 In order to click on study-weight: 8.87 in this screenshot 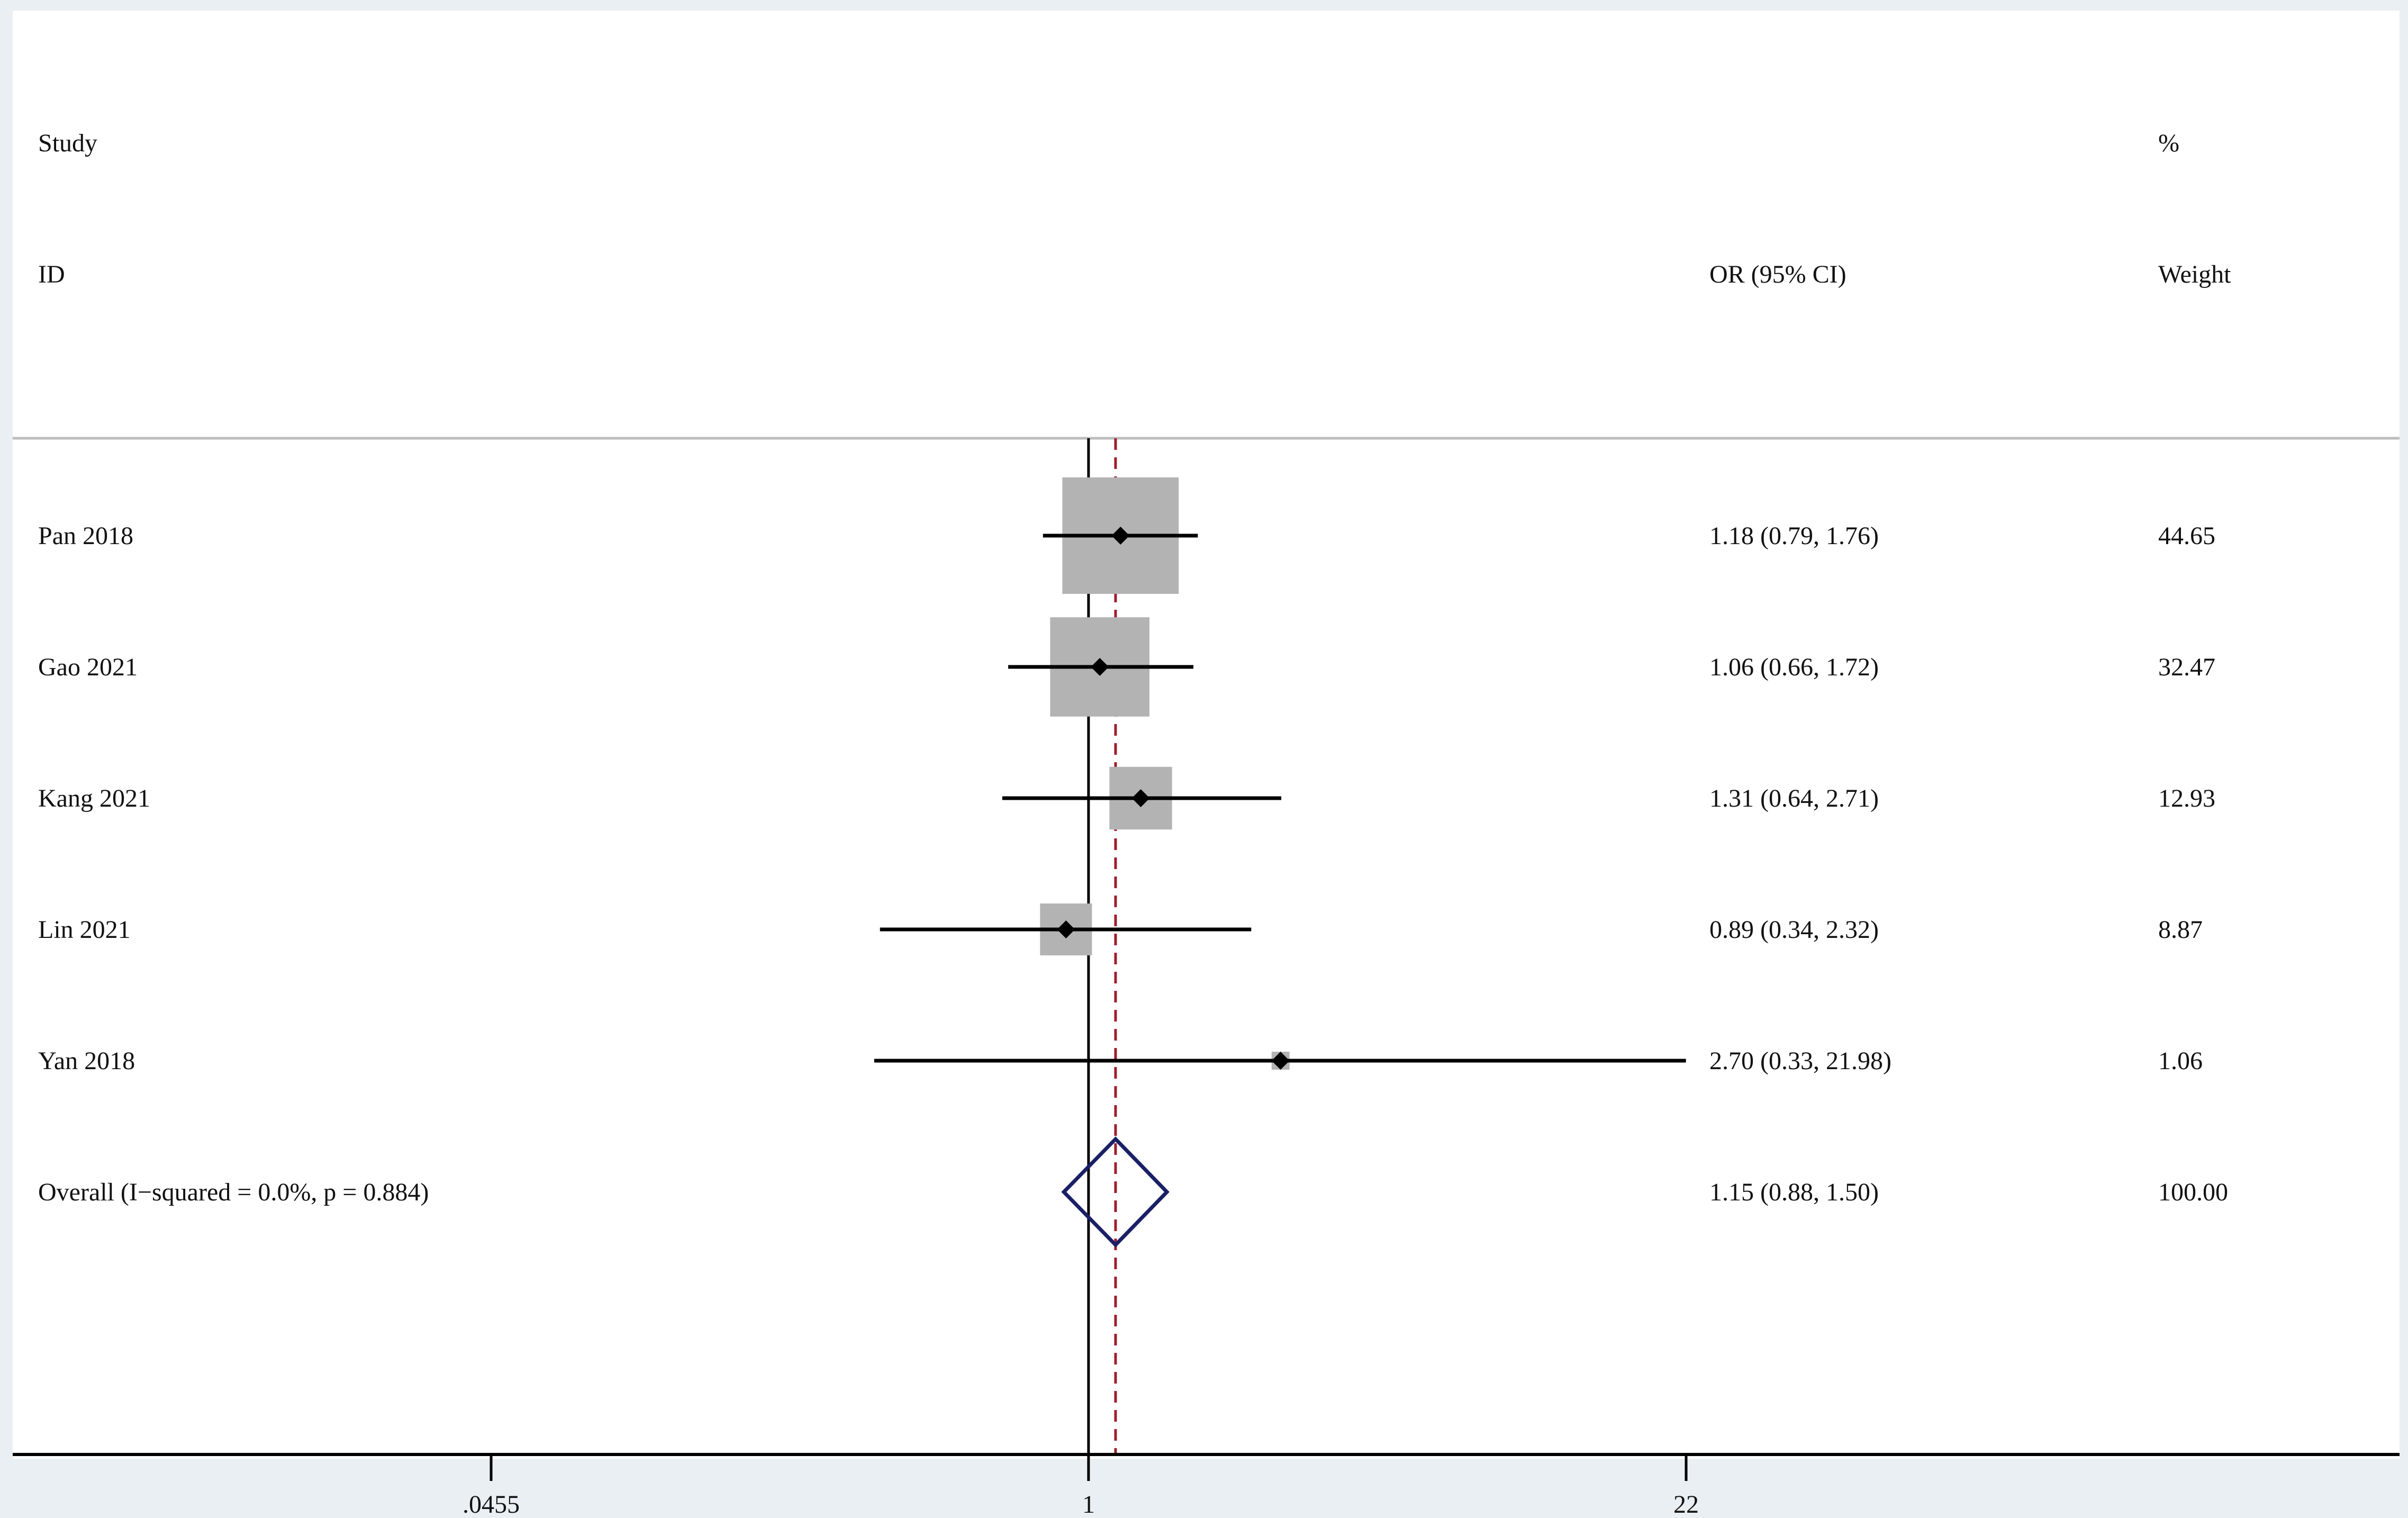, I will do `click(2181, 930)`.